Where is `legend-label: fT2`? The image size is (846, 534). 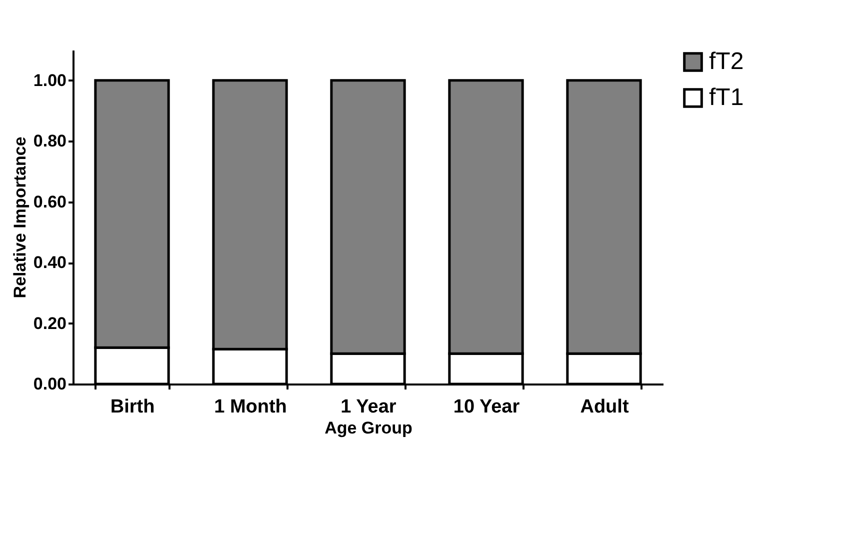 legend-label: fT2 is located at coordinates (726, 61).